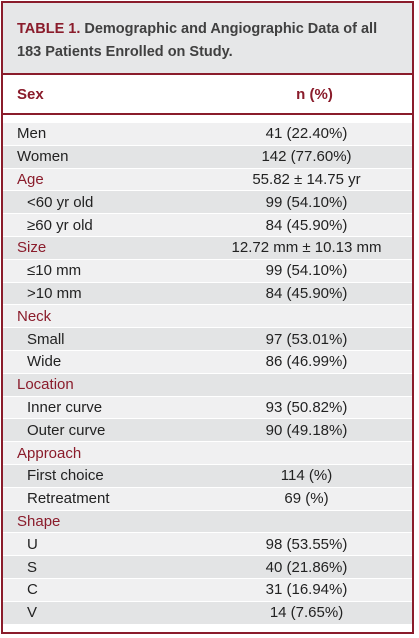 The image size is (419, 638). I want to click on table-row: Shape, so click(207, 522).